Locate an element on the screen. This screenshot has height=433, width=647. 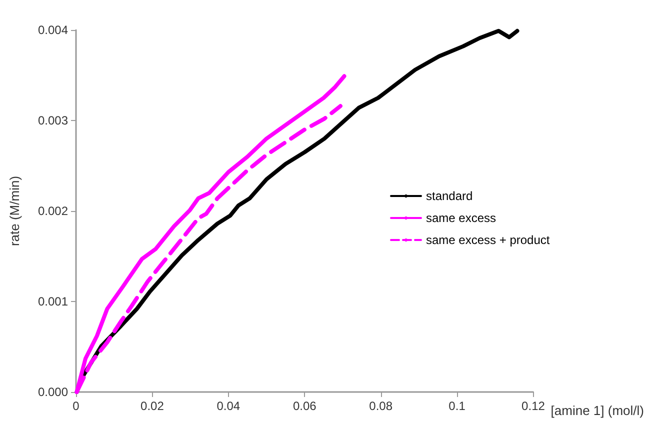
x-tick-label: 0.04 is located at coordinates (228, 406).